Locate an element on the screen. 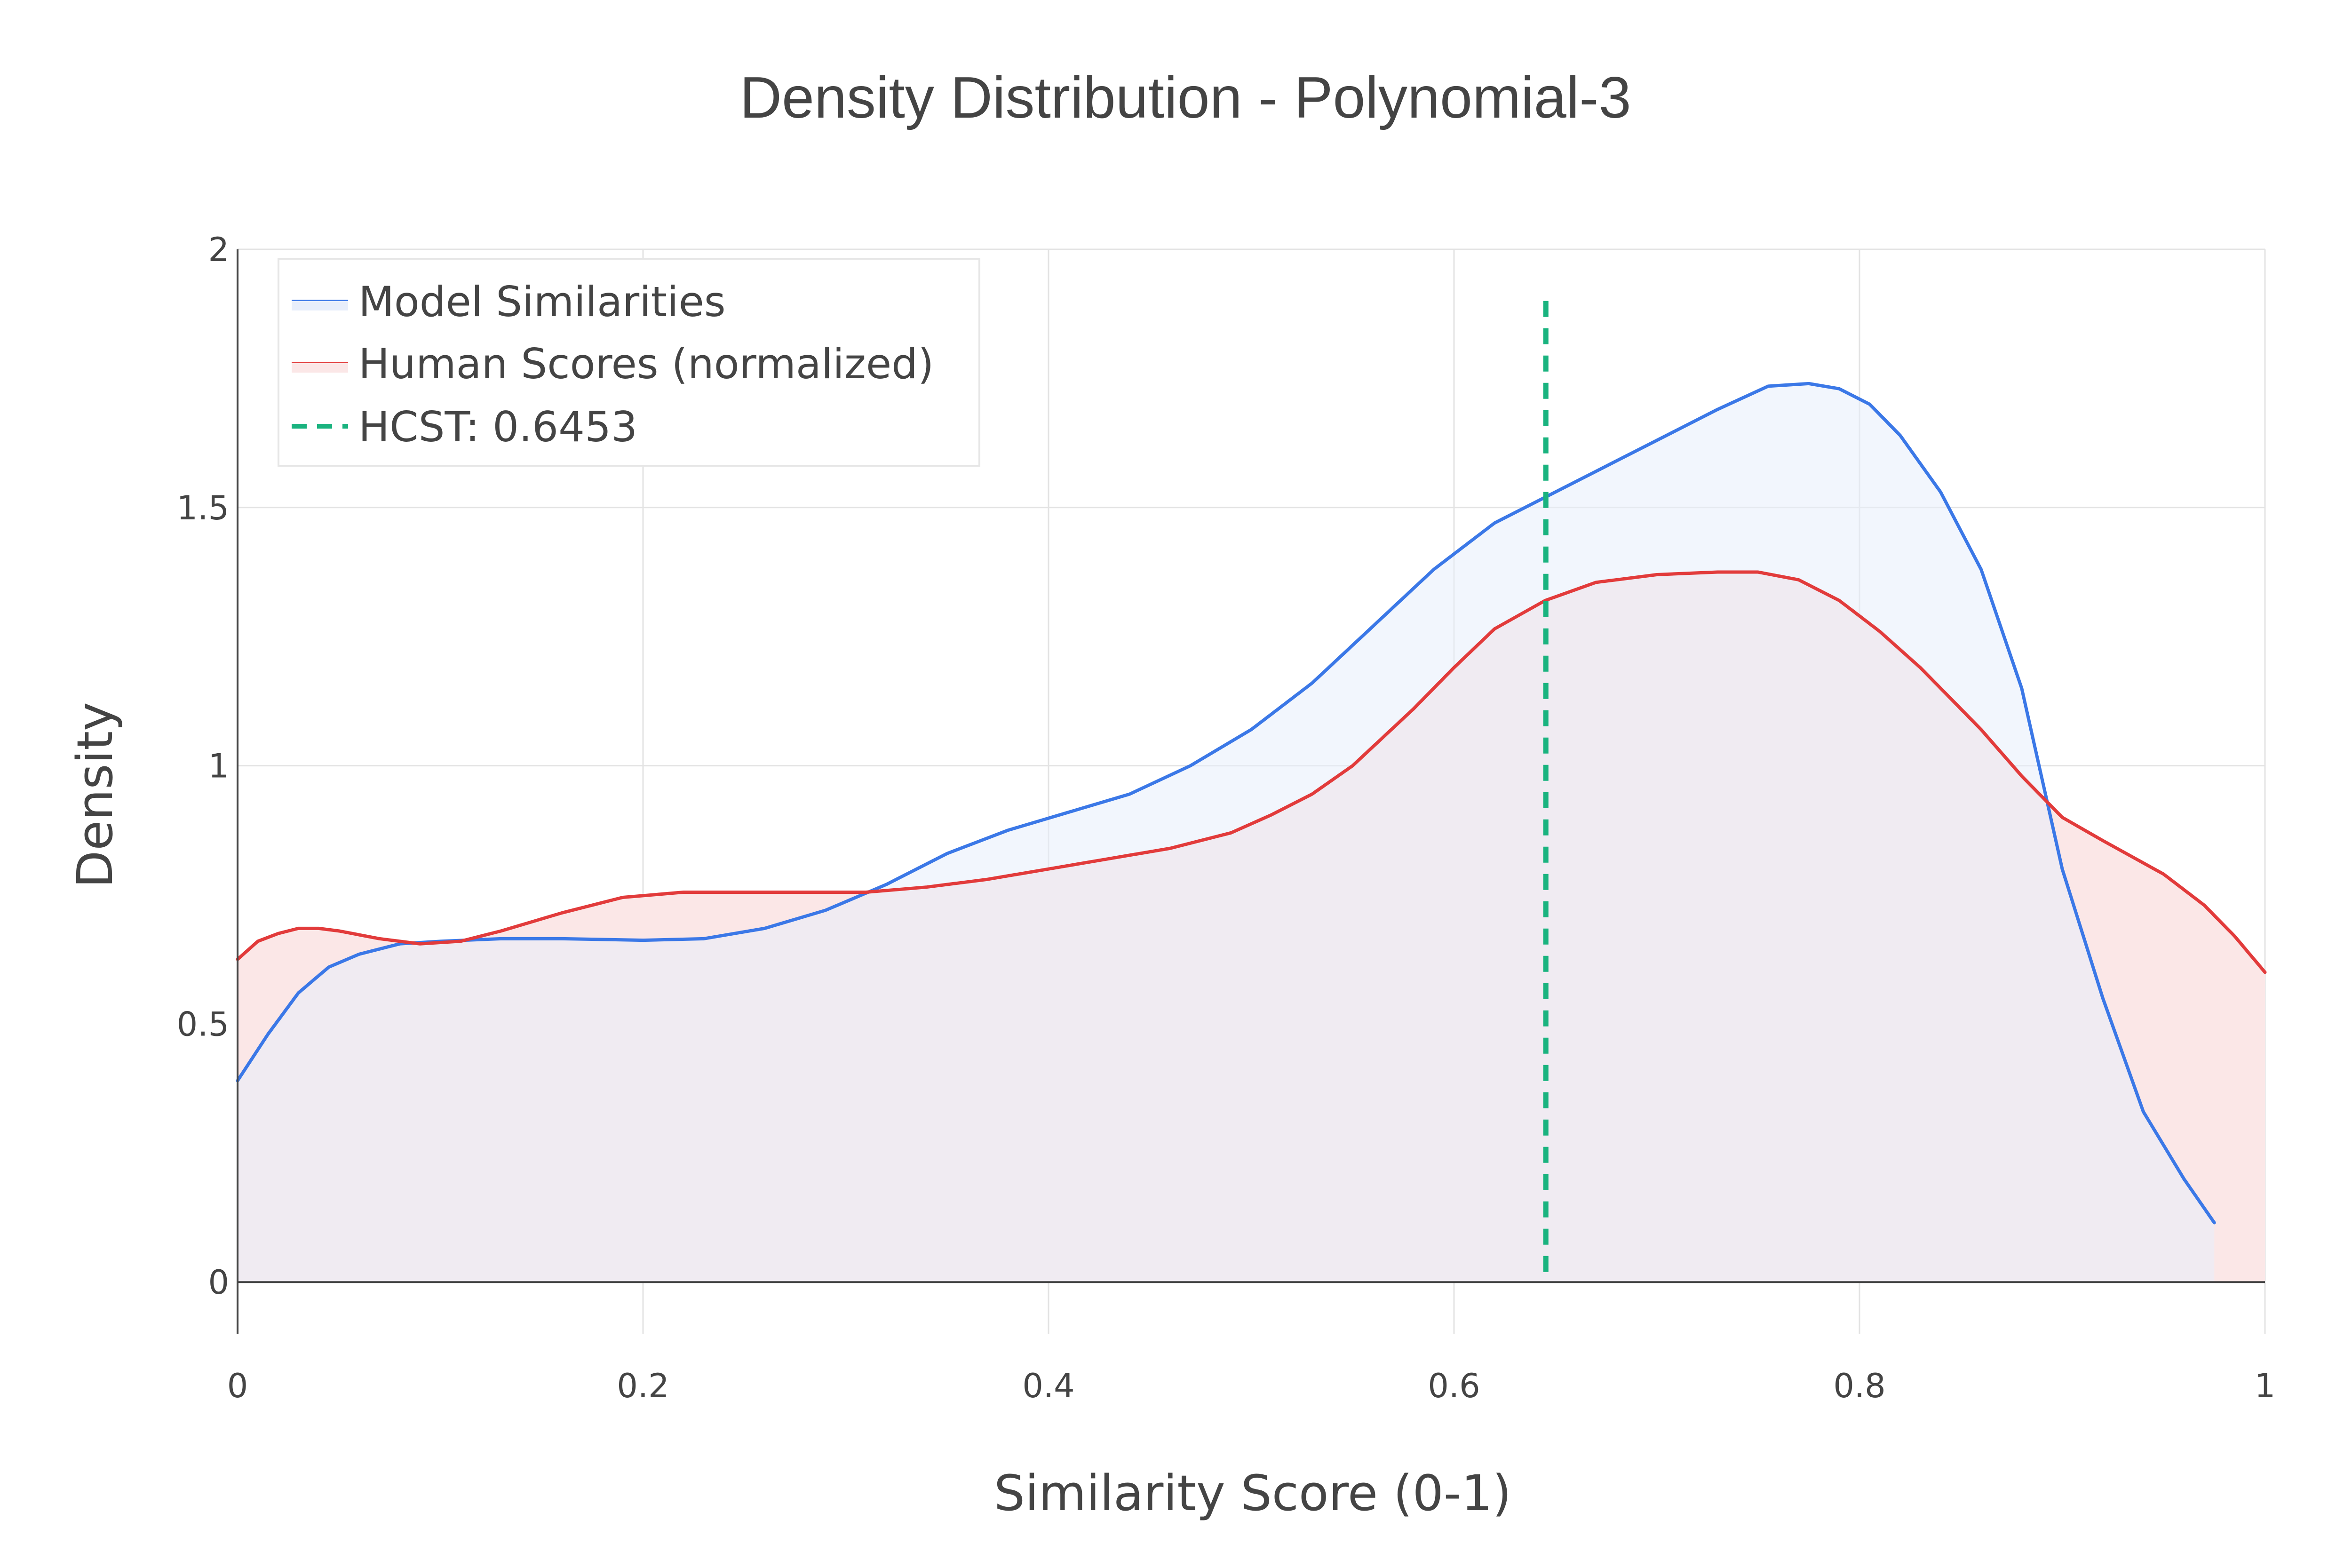 This screenshot has height=1568, width=2352. legend-label-hcst: HCST: 0.6453 is located at coordinates (497, 427).